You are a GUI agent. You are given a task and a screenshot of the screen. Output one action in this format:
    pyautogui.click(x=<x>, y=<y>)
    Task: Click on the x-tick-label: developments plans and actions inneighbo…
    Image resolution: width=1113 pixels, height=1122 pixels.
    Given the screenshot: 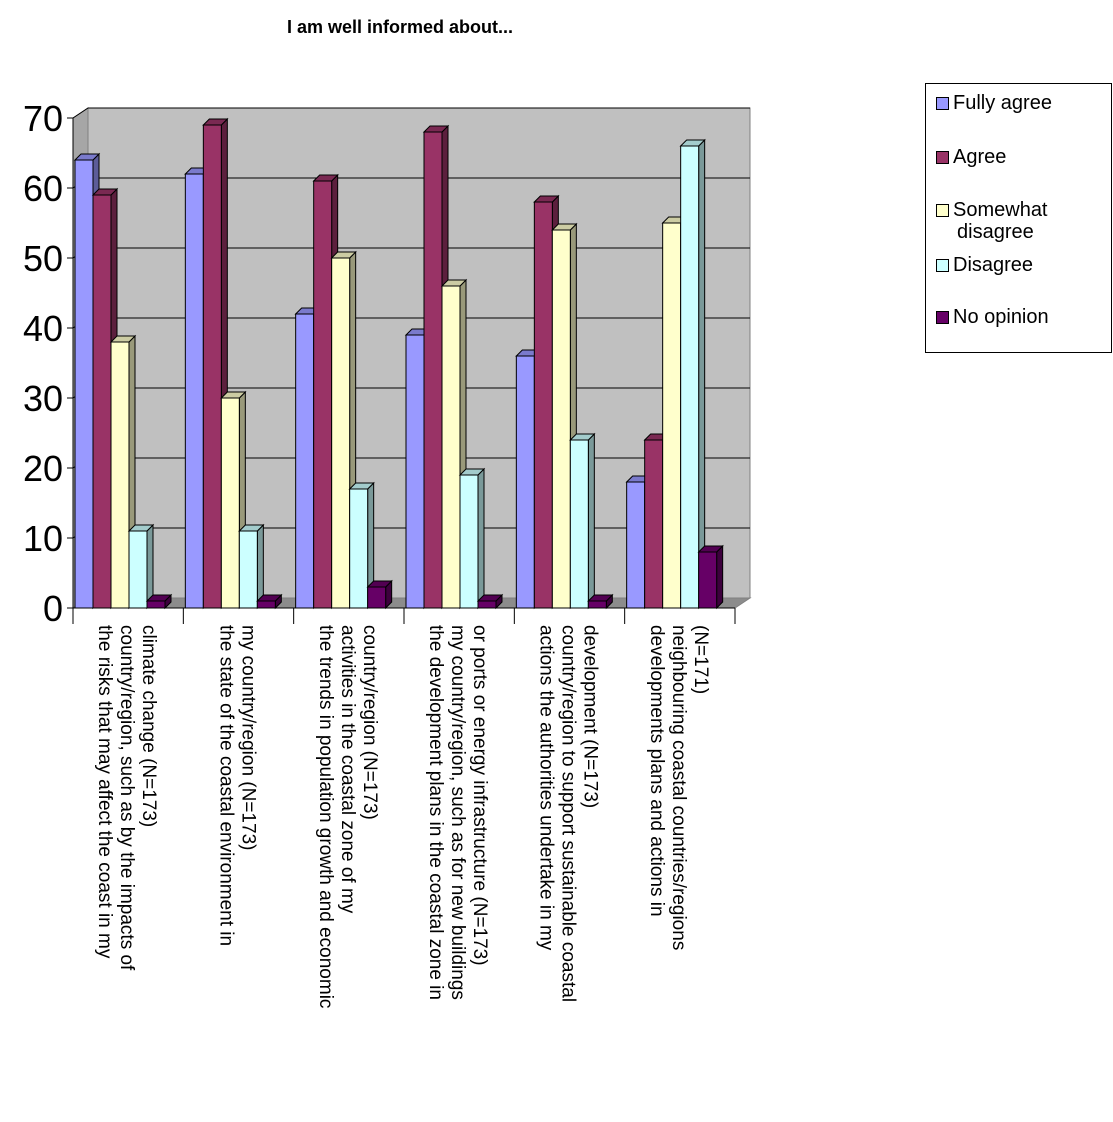 What is the action you would take?
    pyautogui.click(x=678, y=787)
    